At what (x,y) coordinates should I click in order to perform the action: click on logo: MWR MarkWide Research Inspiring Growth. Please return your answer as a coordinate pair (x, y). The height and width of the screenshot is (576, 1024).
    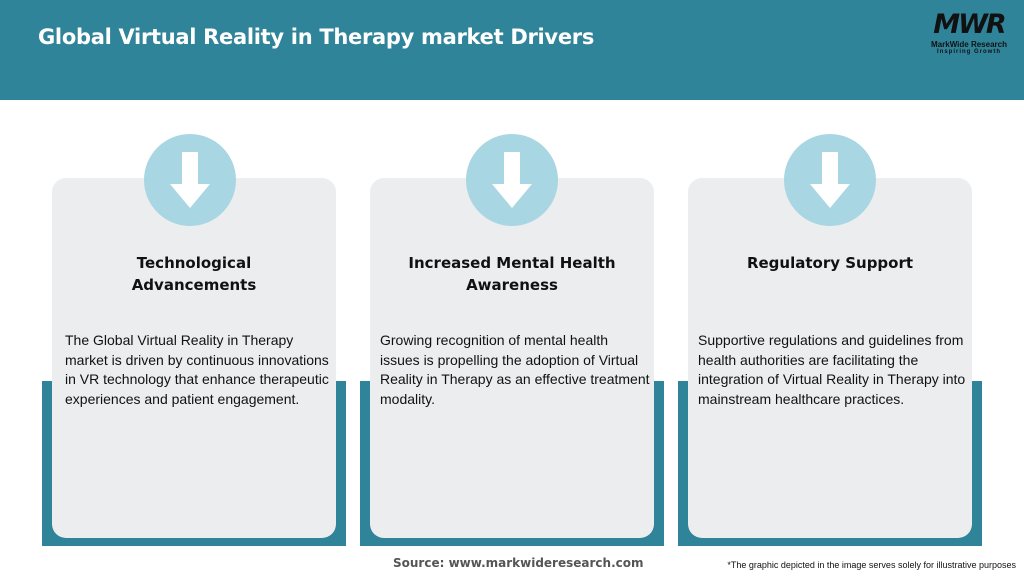
    Looking at the image, I should click on (969, 33).